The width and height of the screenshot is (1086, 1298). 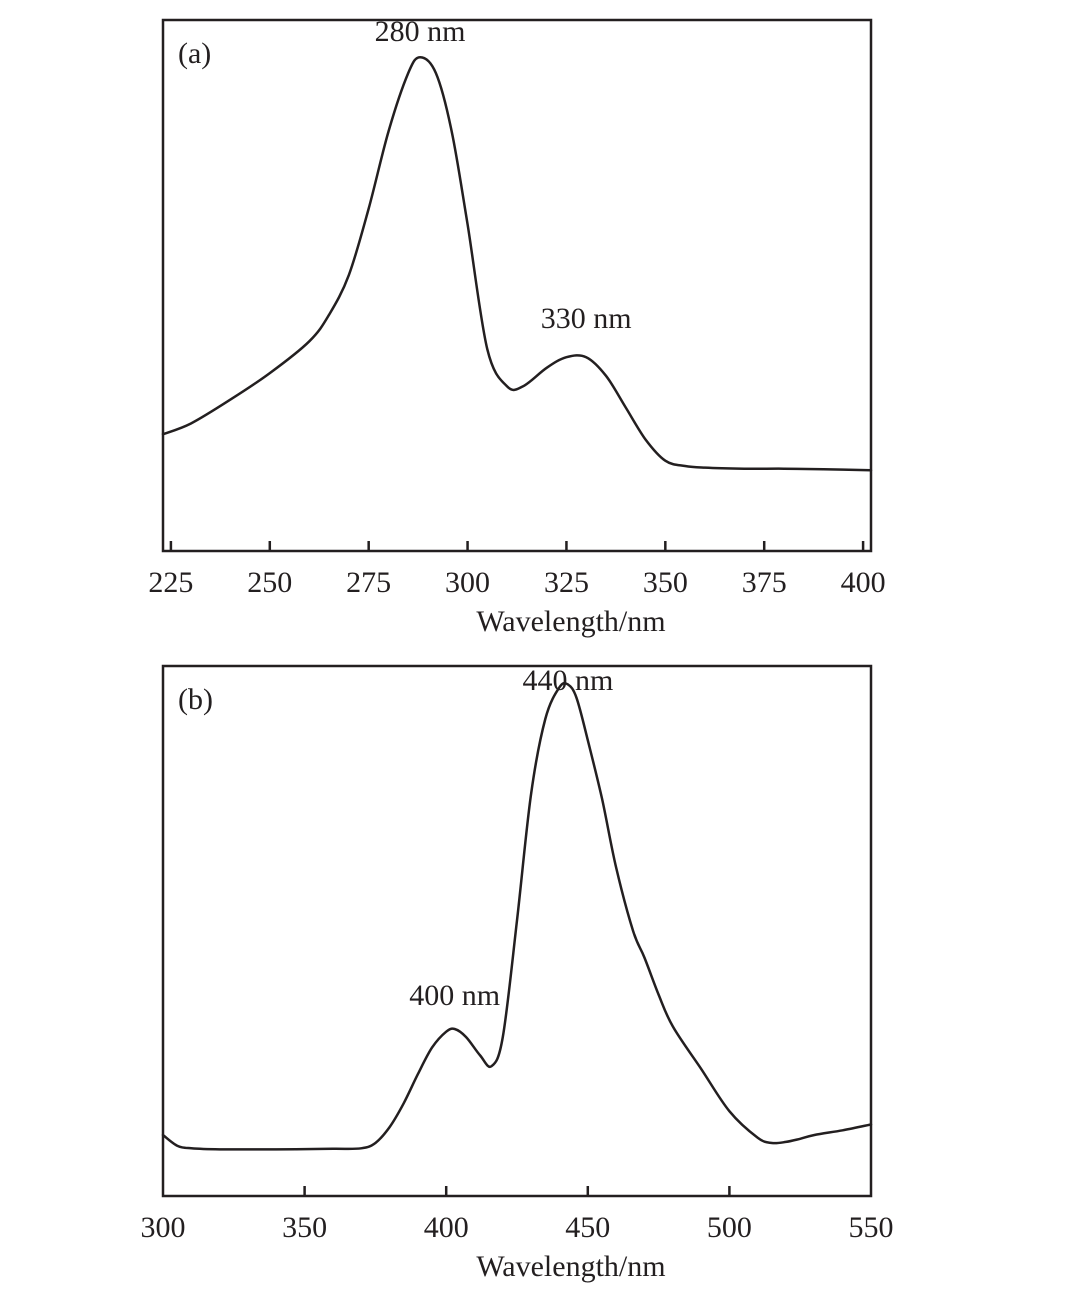 What do you see at coordinates (570, 621) in the screenshot?
I see `x-axis-label-a: Wavelength/nm` at bounding box center [570, 621].